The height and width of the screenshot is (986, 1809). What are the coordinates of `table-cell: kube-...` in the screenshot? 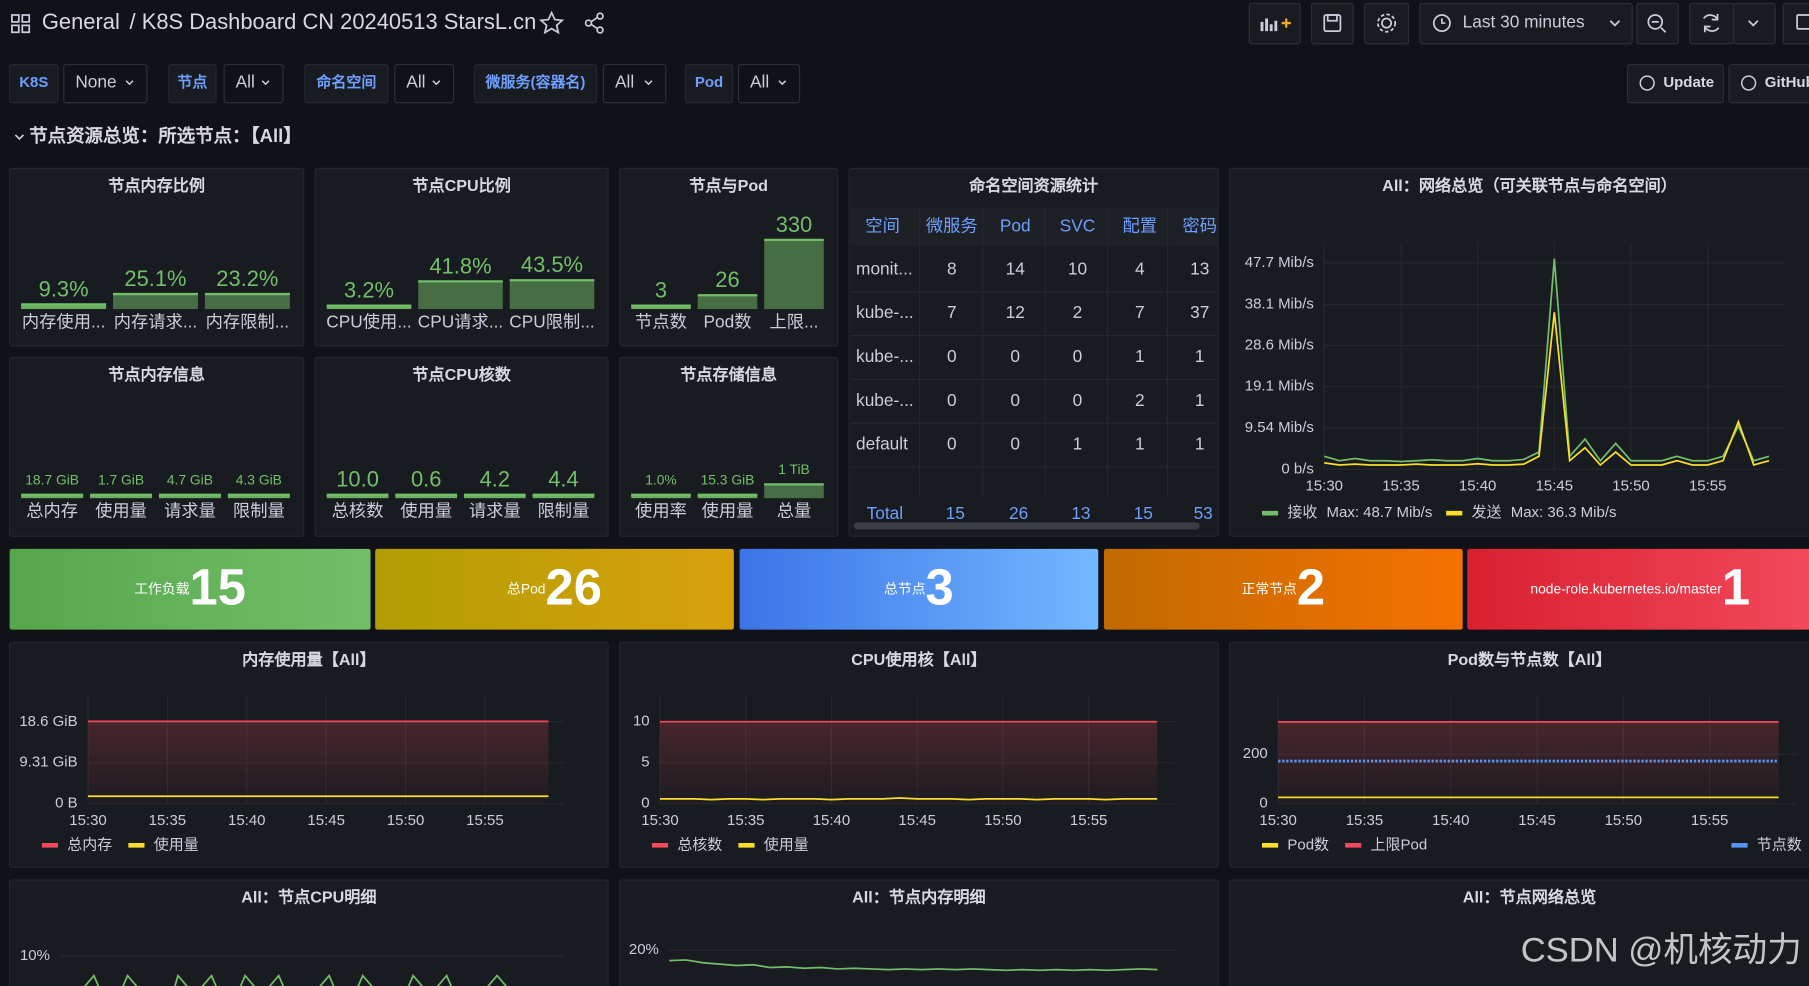 It's located at (885, 400).